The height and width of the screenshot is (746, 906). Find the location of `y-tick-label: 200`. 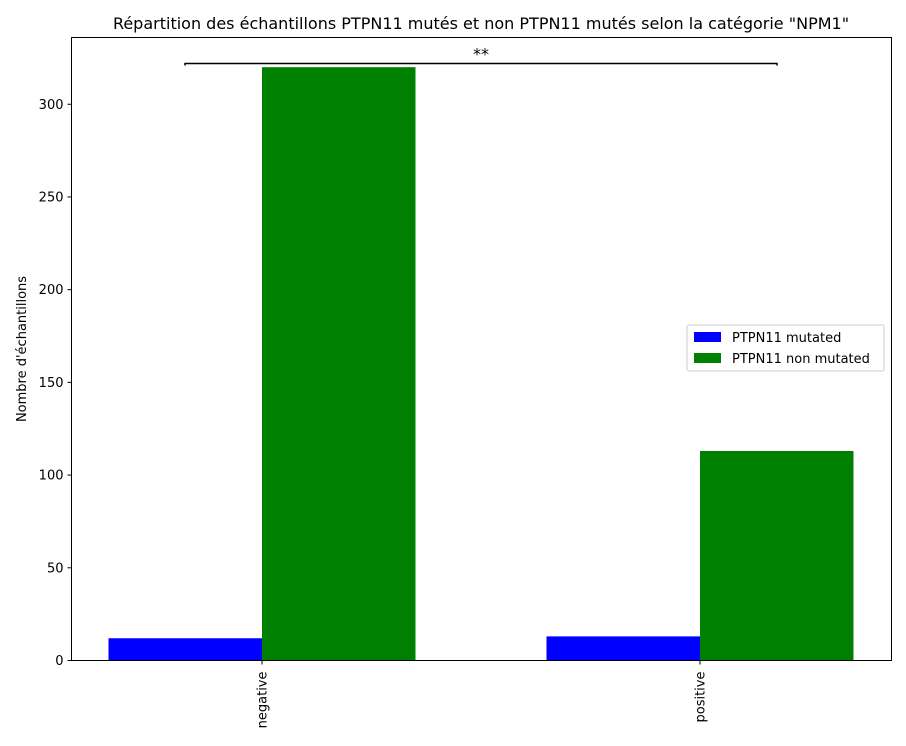

y-tick-label: 200 is located at coordinates (51, 290).